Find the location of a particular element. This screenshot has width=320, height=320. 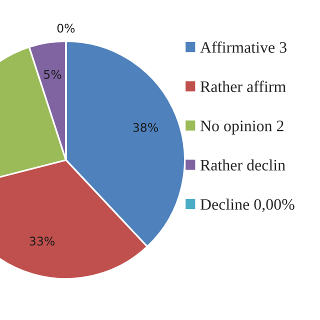

legend-label: Rather affirm is located at coordinates (243, 86).